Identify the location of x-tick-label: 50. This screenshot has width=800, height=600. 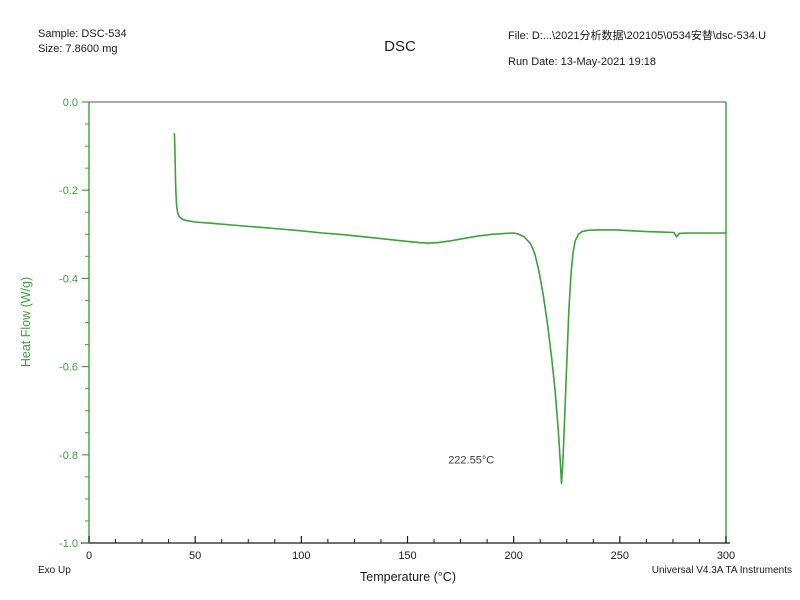
(195, 556).